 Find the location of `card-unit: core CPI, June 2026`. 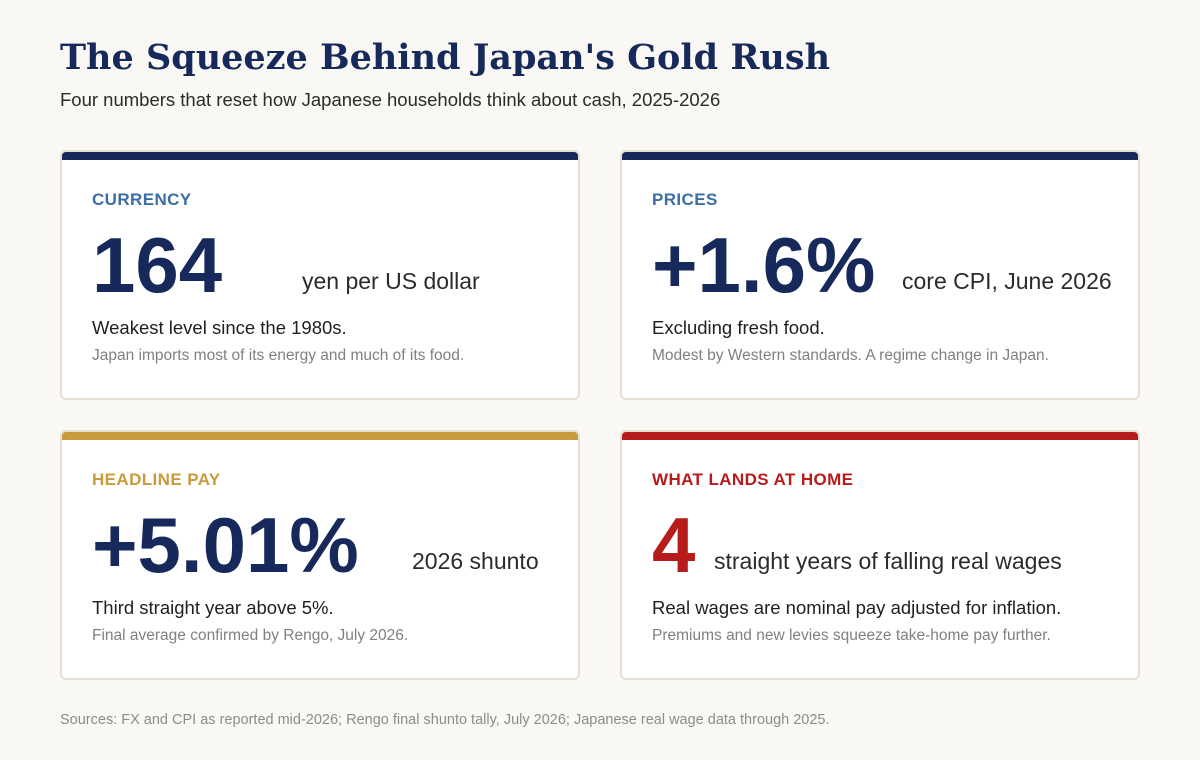

card-unit: core CPI, June 2026 is located at coordinates (1007, 281).